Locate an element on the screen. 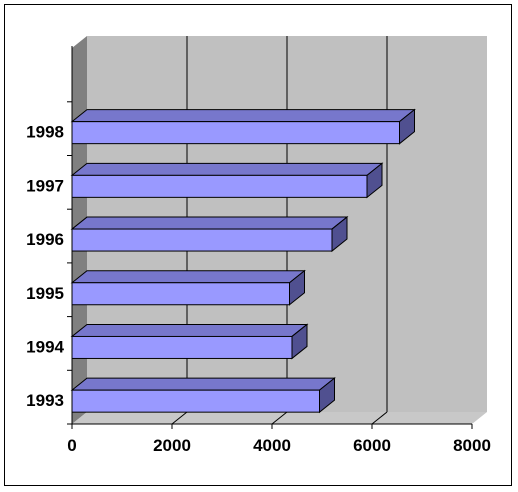  x-tick-label: 6000 is located at coordinates (372, 445).